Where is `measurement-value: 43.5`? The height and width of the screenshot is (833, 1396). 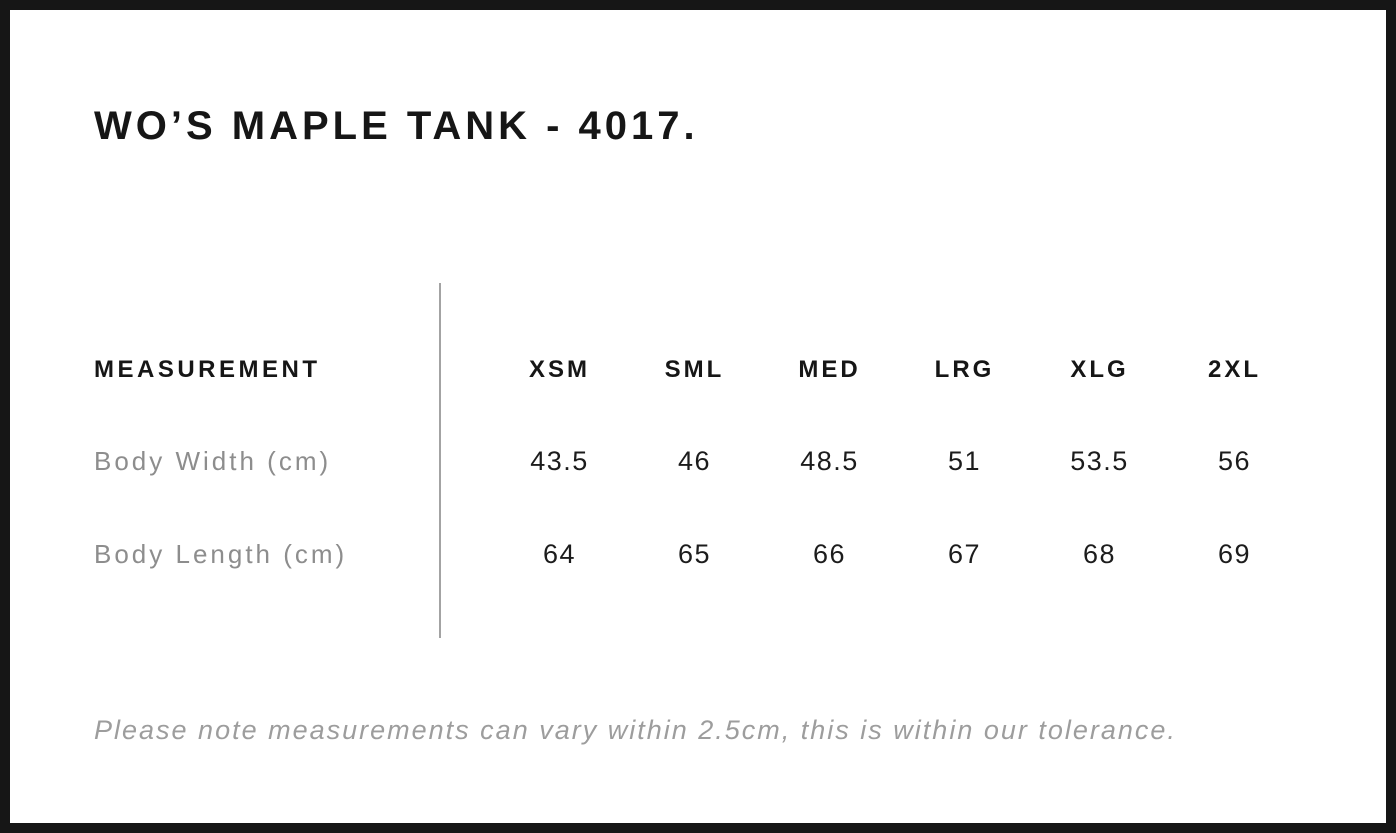
measurement-value: 43.5 is located at coordinates (559, 460).